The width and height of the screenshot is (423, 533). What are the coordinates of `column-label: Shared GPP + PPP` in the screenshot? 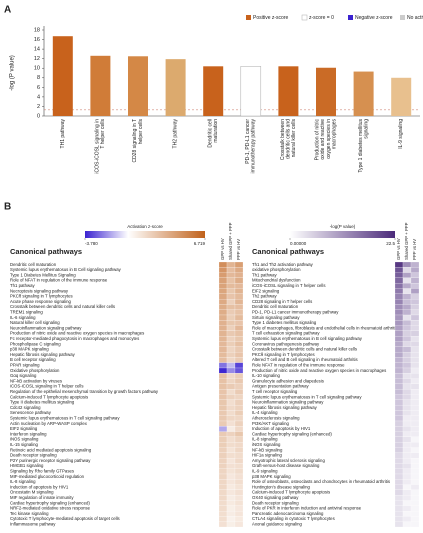 It's located at (230, 241).